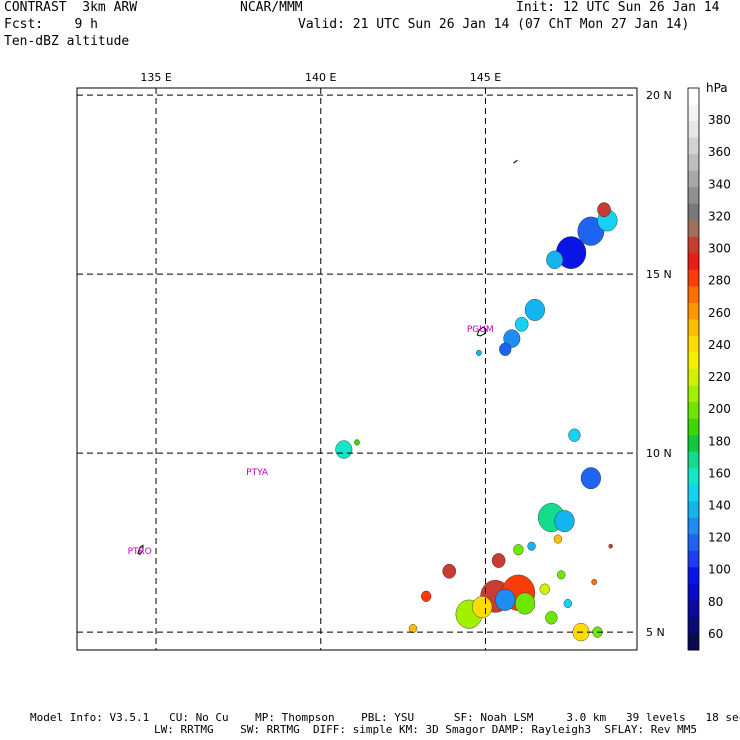 This screenshot has height=740, width=740. Describe the element at coordinates (719, 313) in the screenshot. I see `colorbar-tick-label: 260` at that location.